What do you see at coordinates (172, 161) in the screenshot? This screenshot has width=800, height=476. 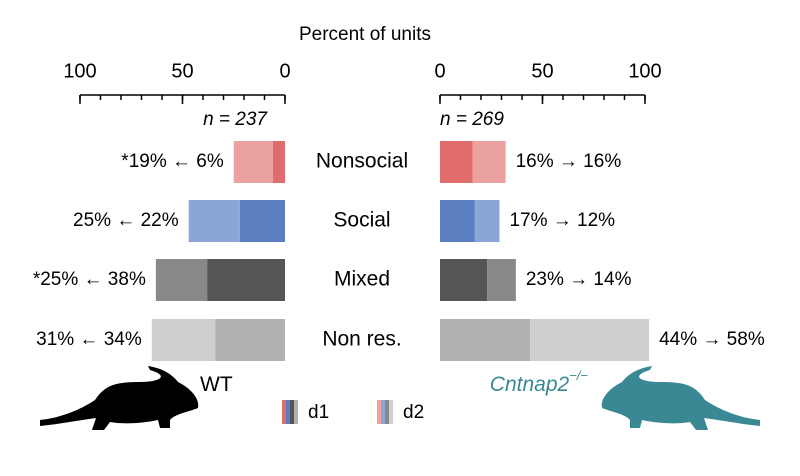 I see `bar-annotation: *19% ← 6%` at bounding box center [172, 161].